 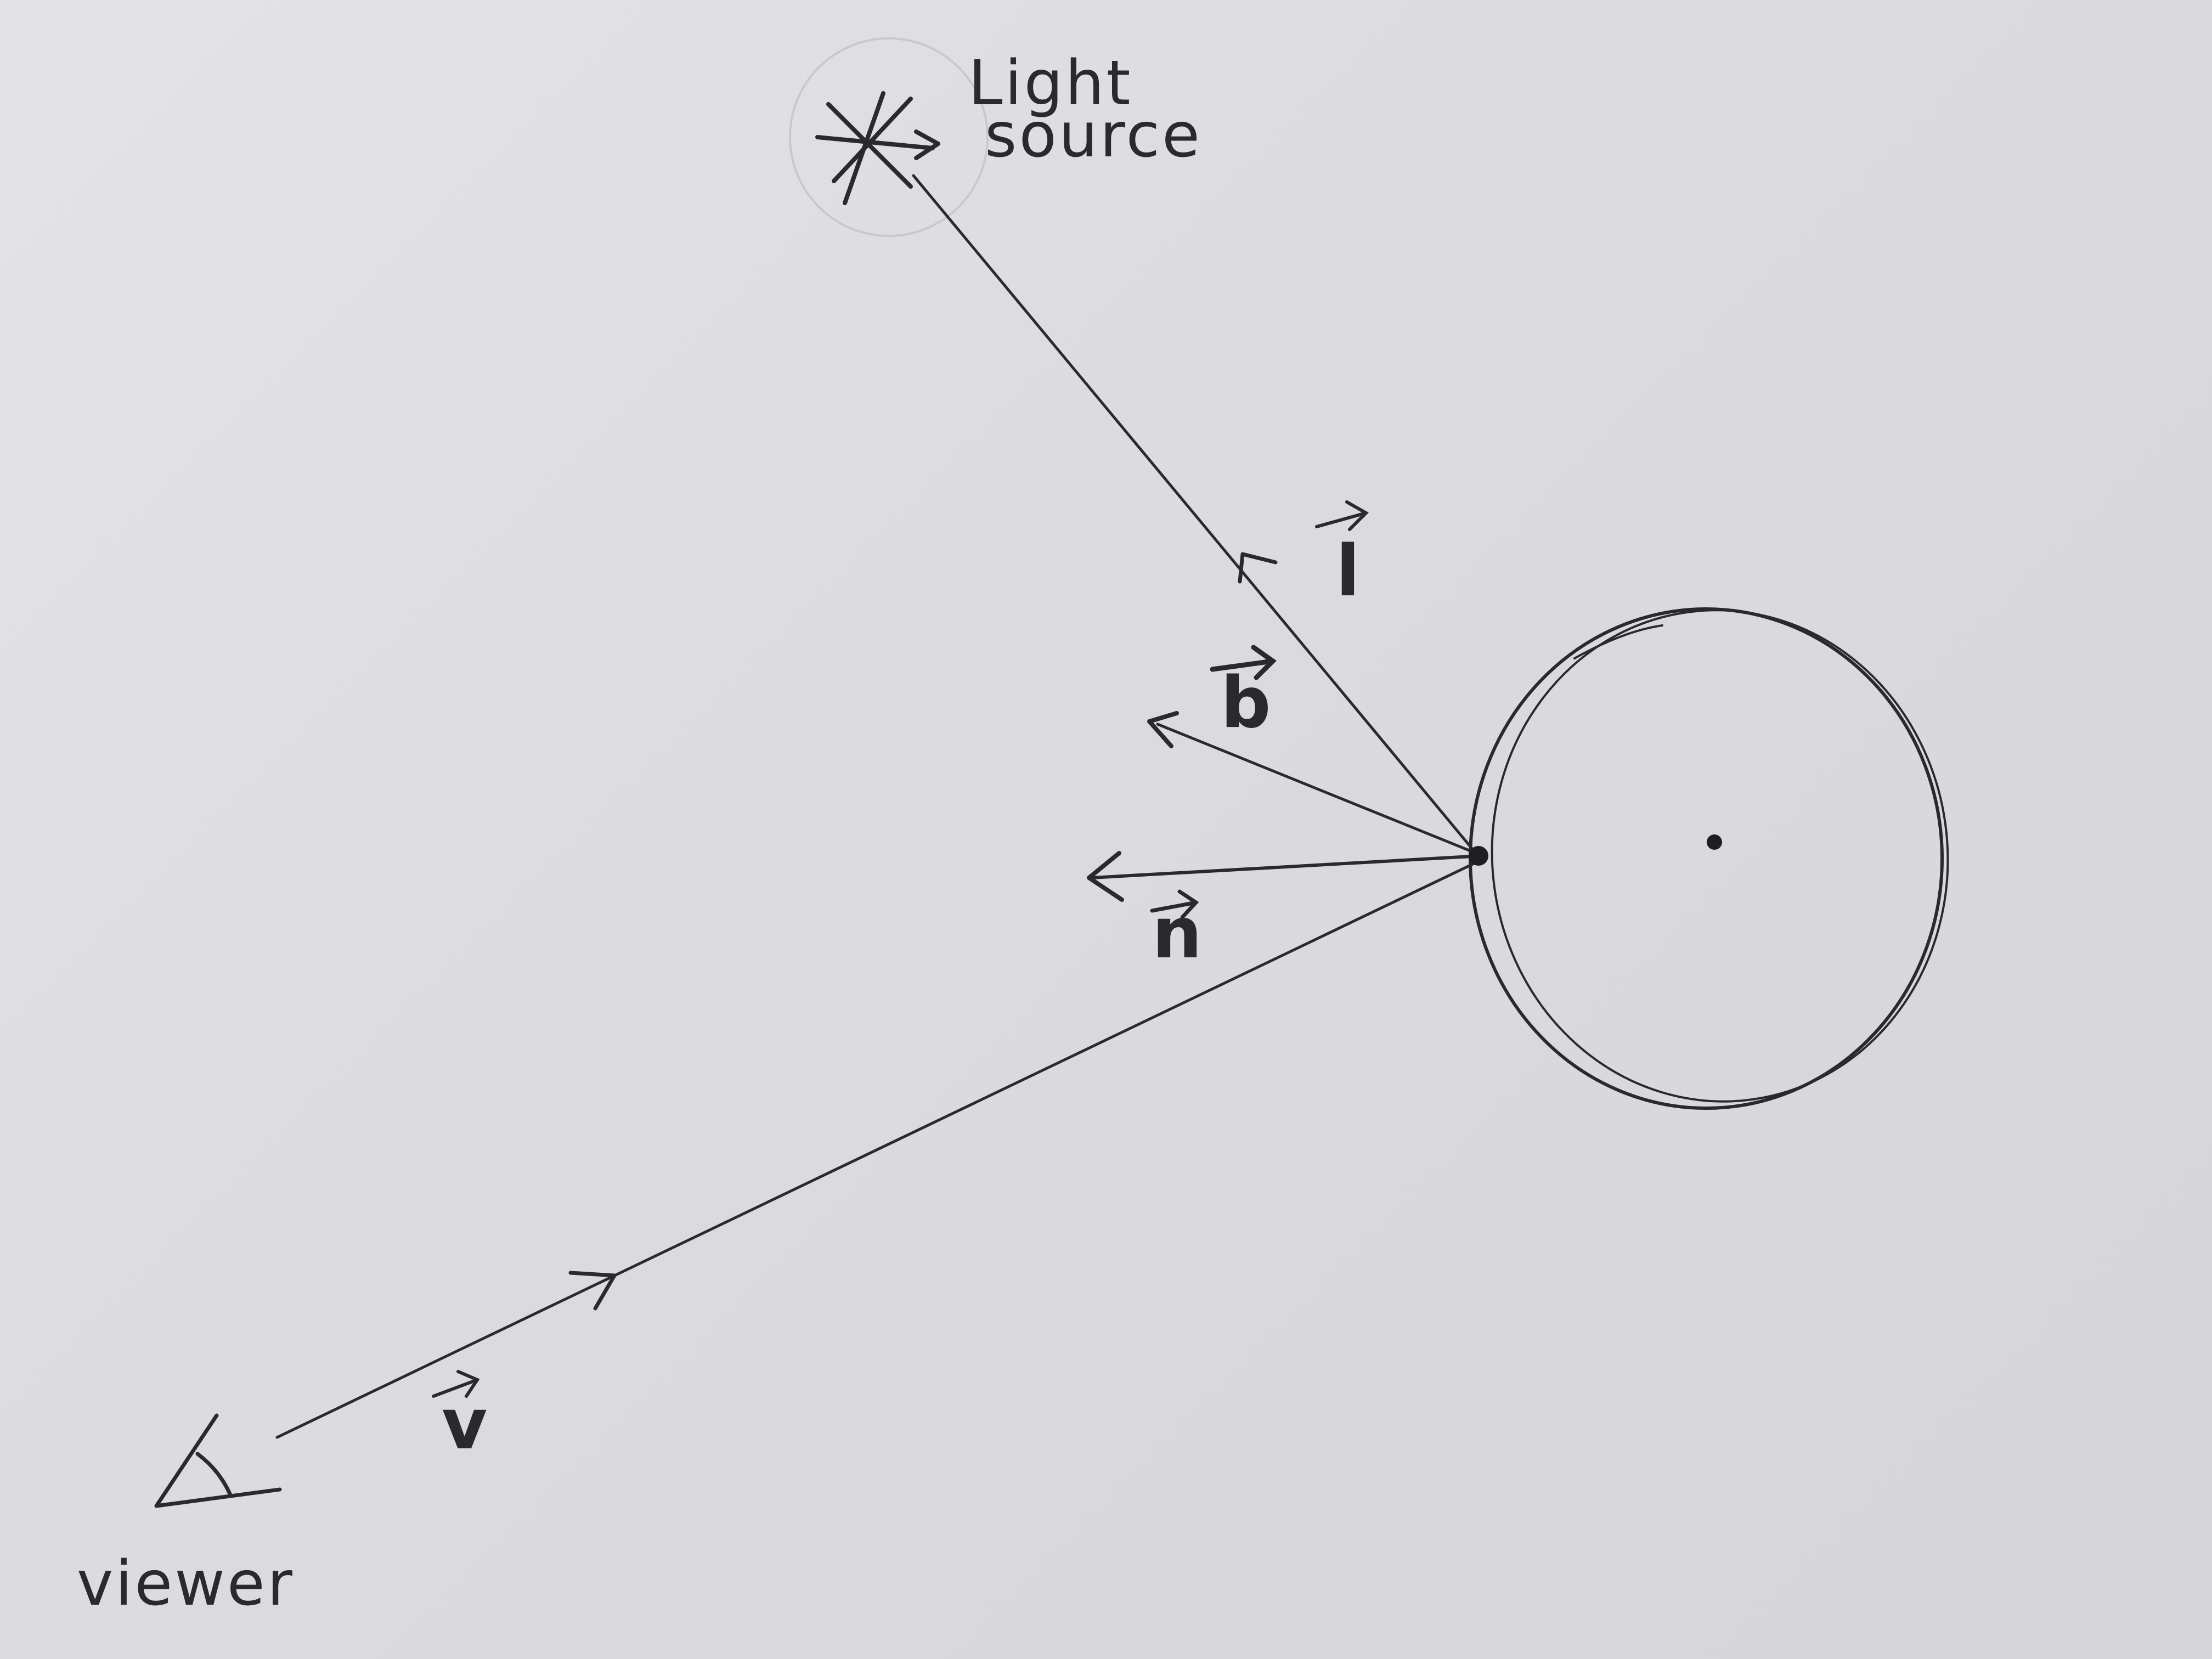 I want to click on b-vector-label: b, so click(x=1246, y=703).